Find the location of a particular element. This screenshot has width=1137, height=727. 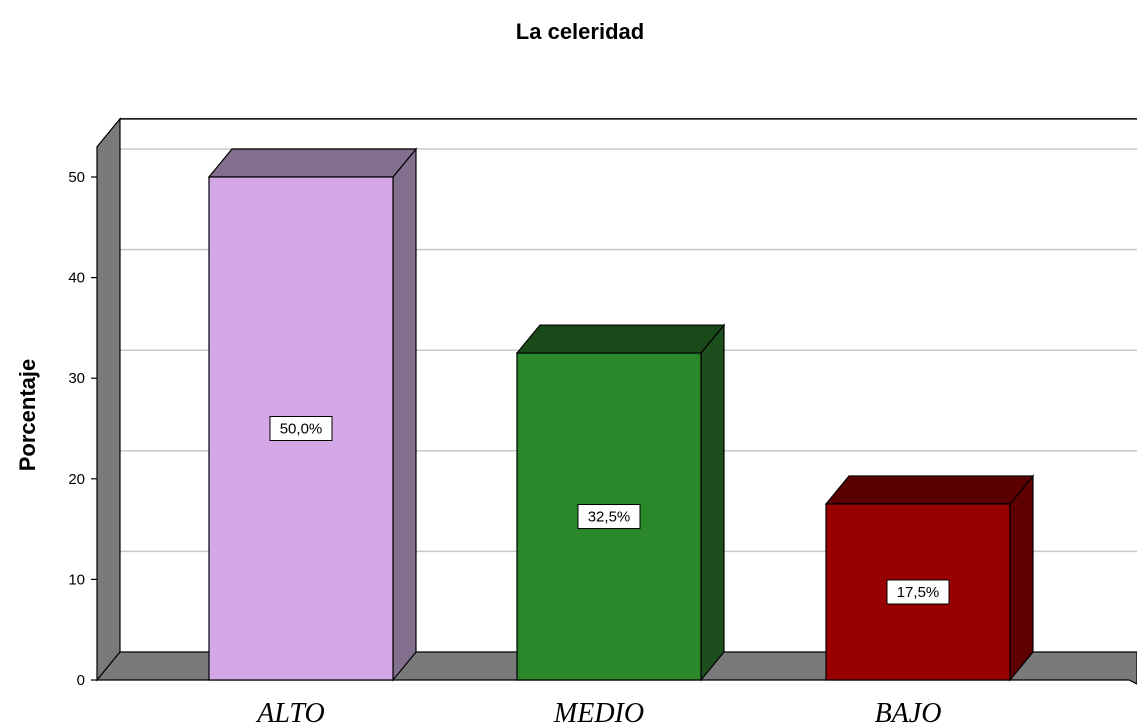

x-tick-label-medio: MEDIO is located at coordinates (598, 712).